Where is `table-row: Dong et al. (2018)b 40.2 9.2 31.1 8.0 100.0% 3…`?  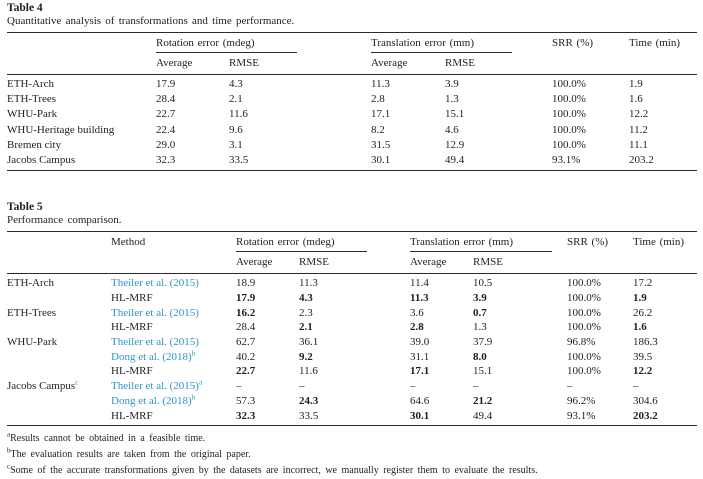 table-row: Dong et al. (2018)b 40.2 9.2 31.1 8.0 100.0% 3… is located at coordinates (352, 357).